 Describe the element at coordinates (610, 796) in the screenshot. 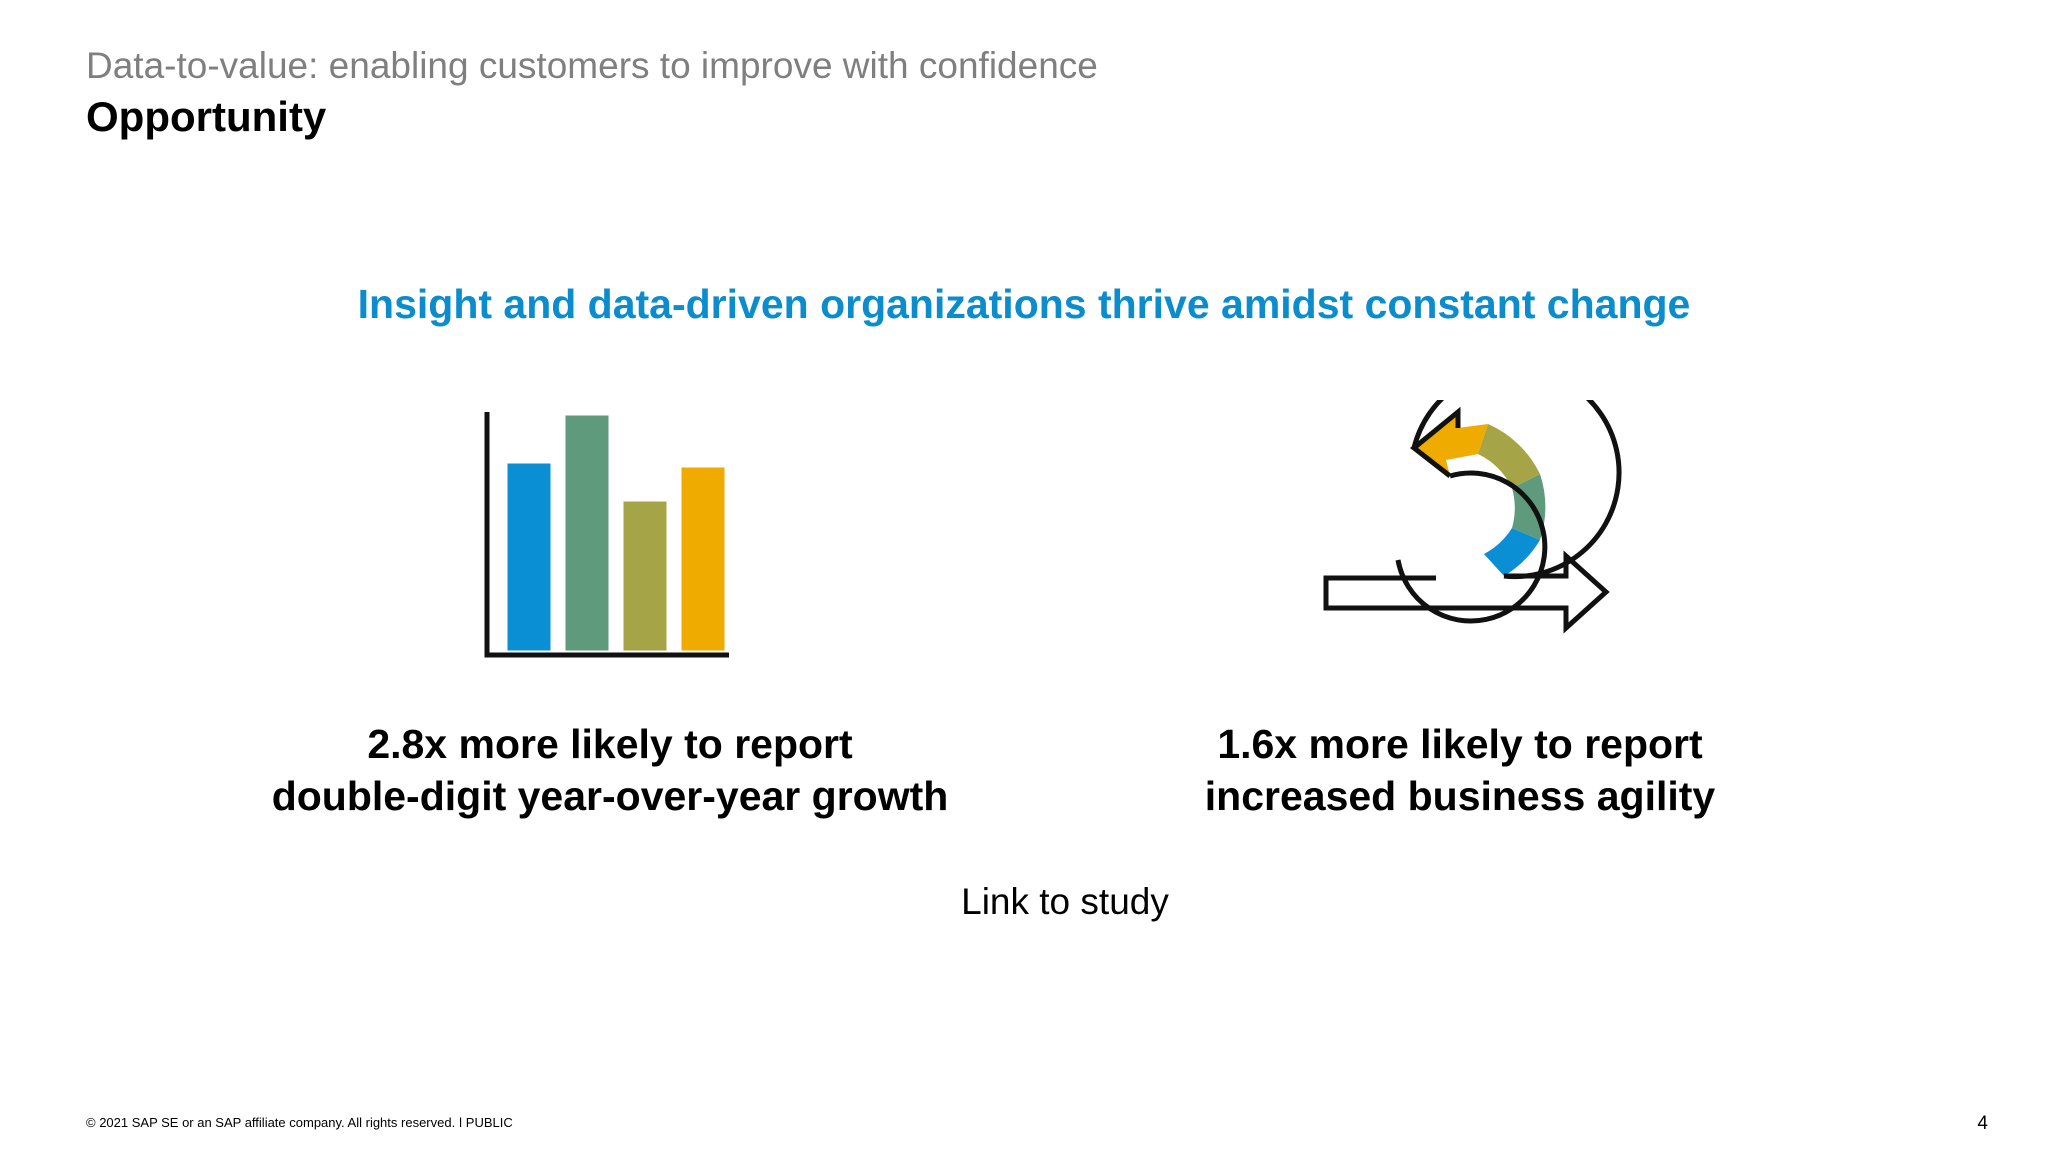

I see `stat-growth-line2: double-digit year-over-year growth` at that location.